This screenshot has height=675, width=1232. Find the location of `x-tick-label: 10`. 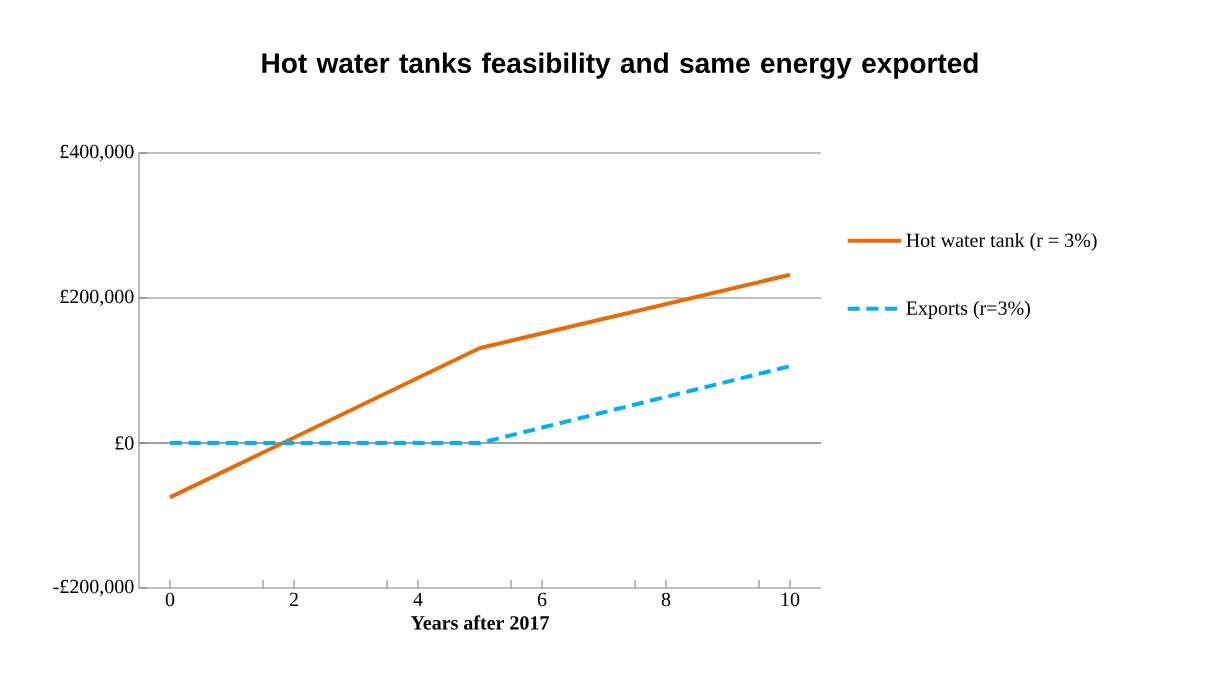

x-tick-label: 10 is located at coordinates (790, 599).